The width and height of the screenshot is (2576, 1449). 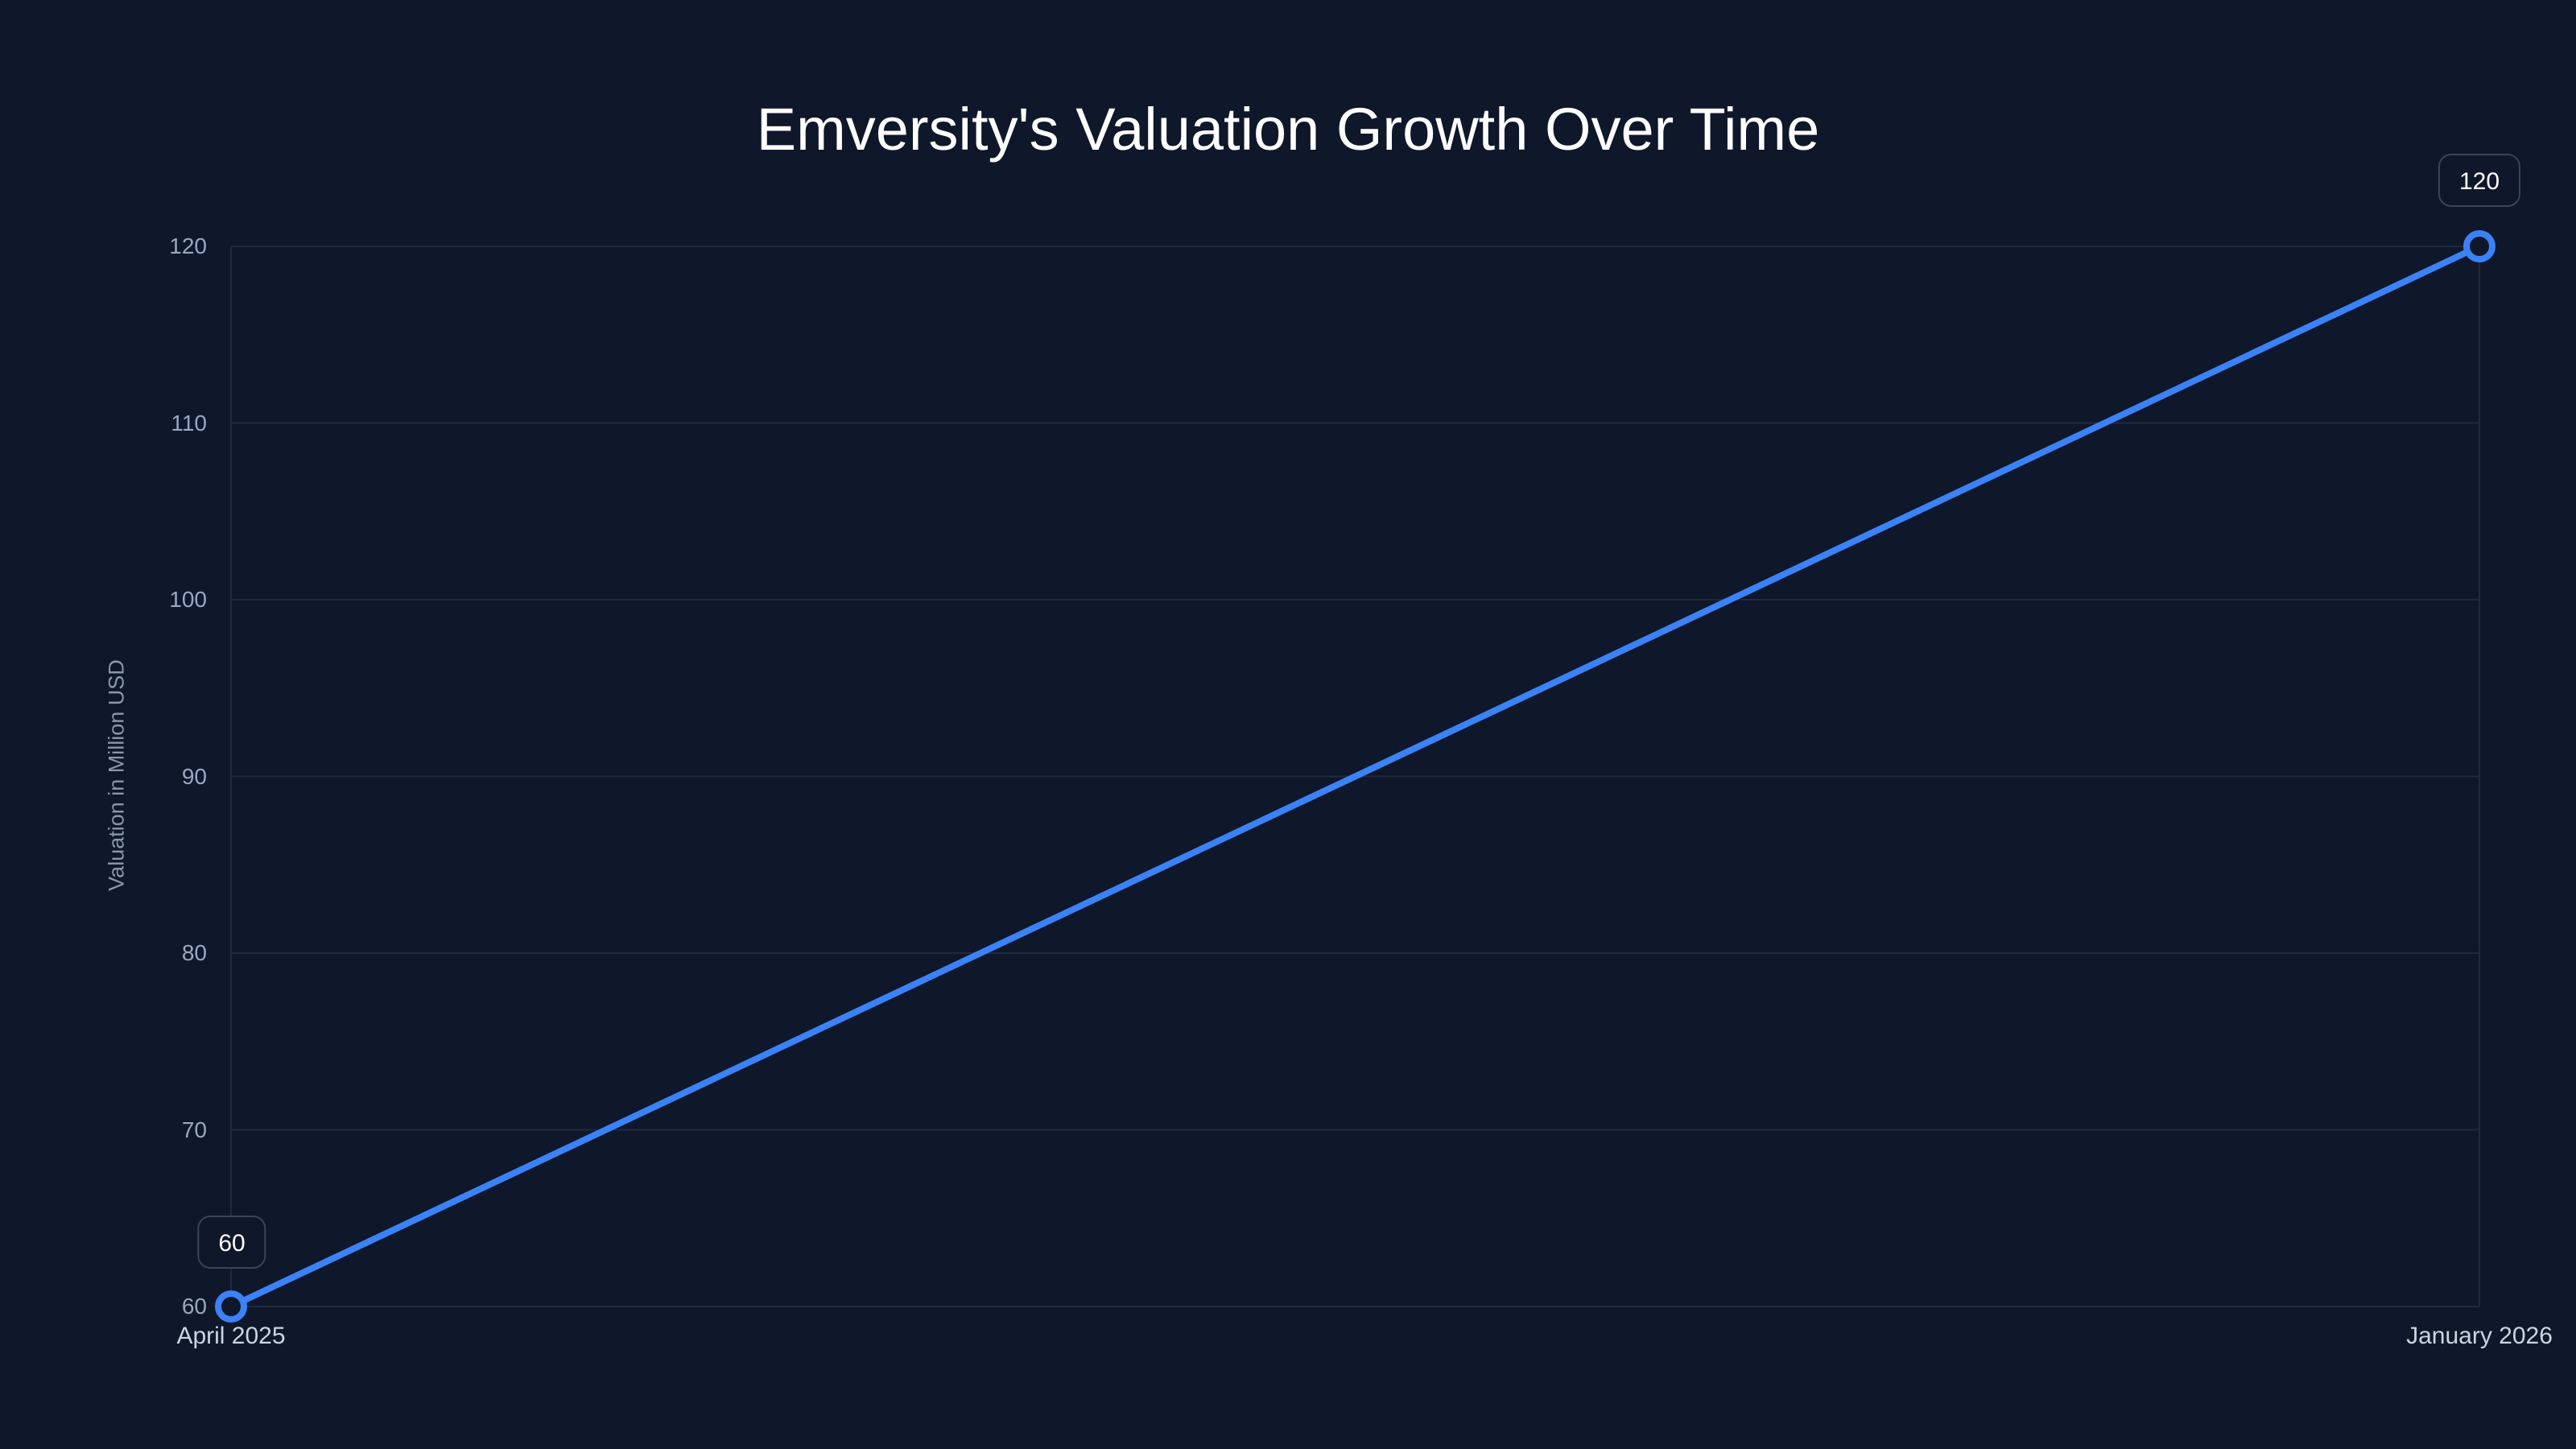 What do you see at coordinates (231, 1306) in the screenshot?
I see `data-point-april-2025` at bounding box center [231, 1306].